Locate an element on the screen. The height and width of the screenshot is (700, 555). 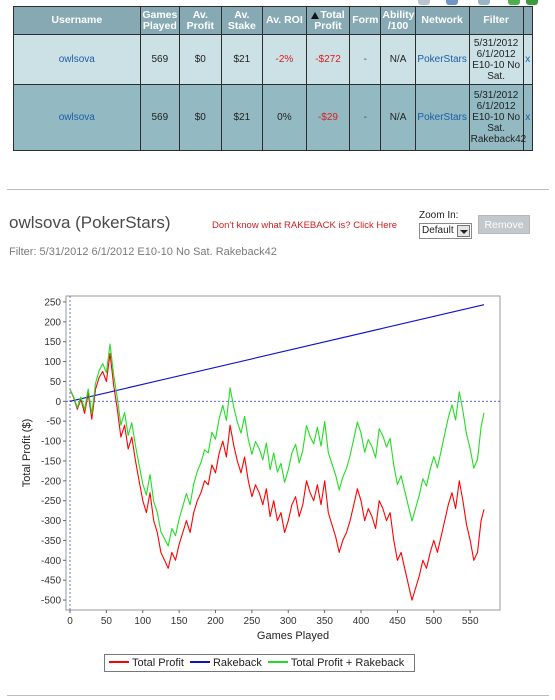
col-av-stake: Av. Stake is located at coordinates (242, 20).